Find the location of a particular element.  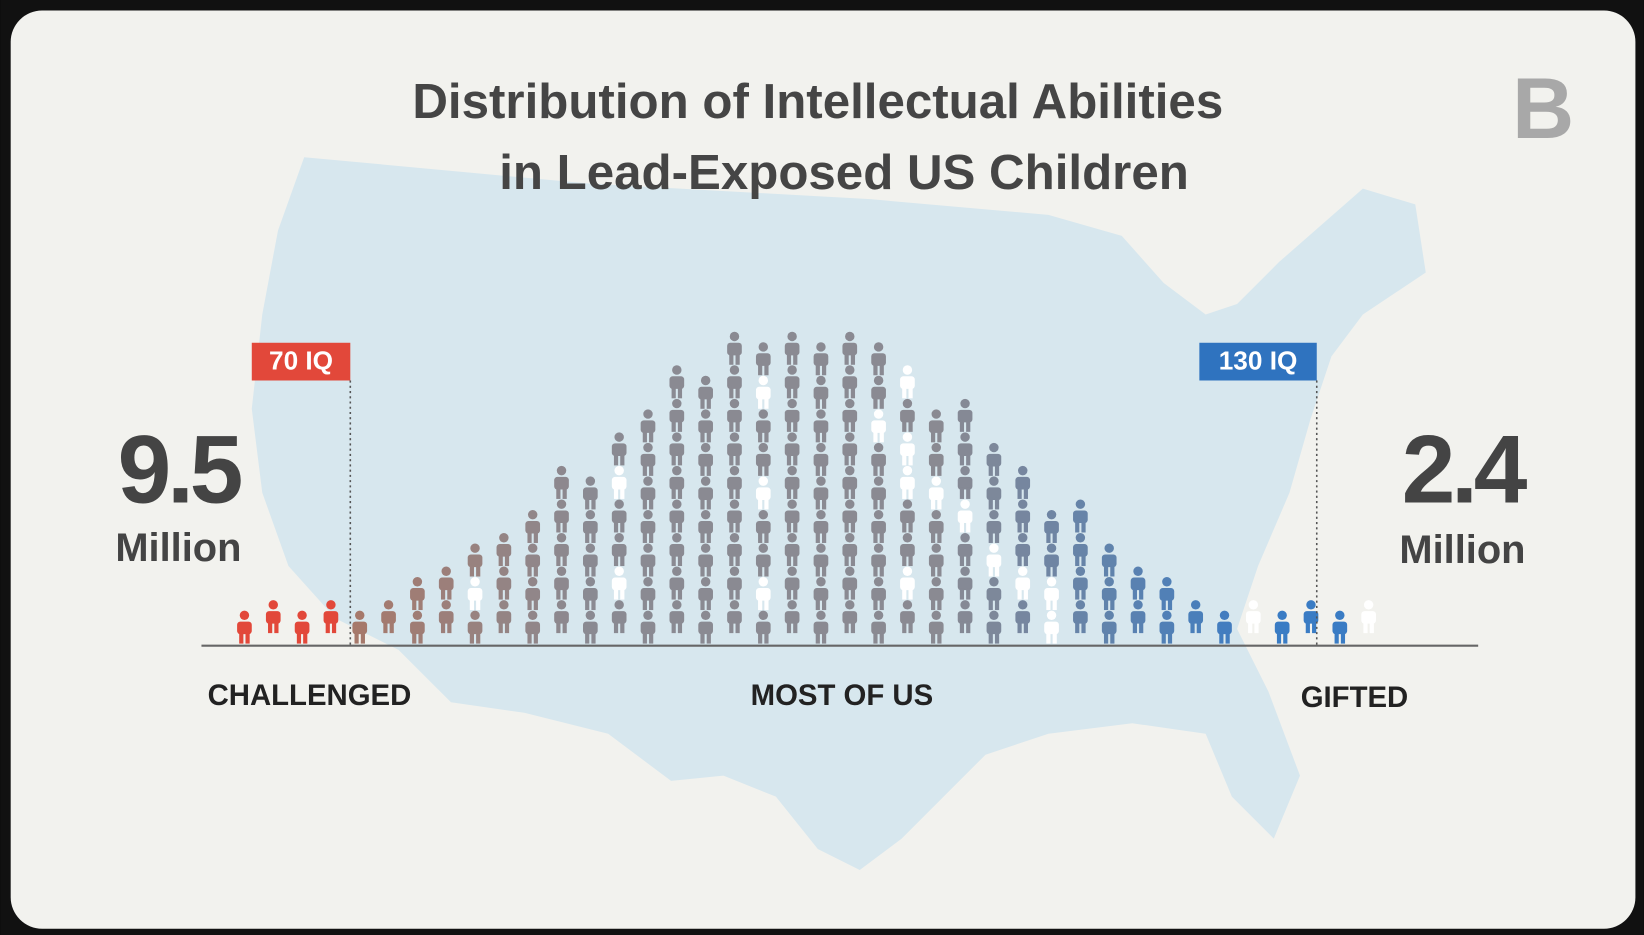

marker-box is located at coordinates (1258, 361).